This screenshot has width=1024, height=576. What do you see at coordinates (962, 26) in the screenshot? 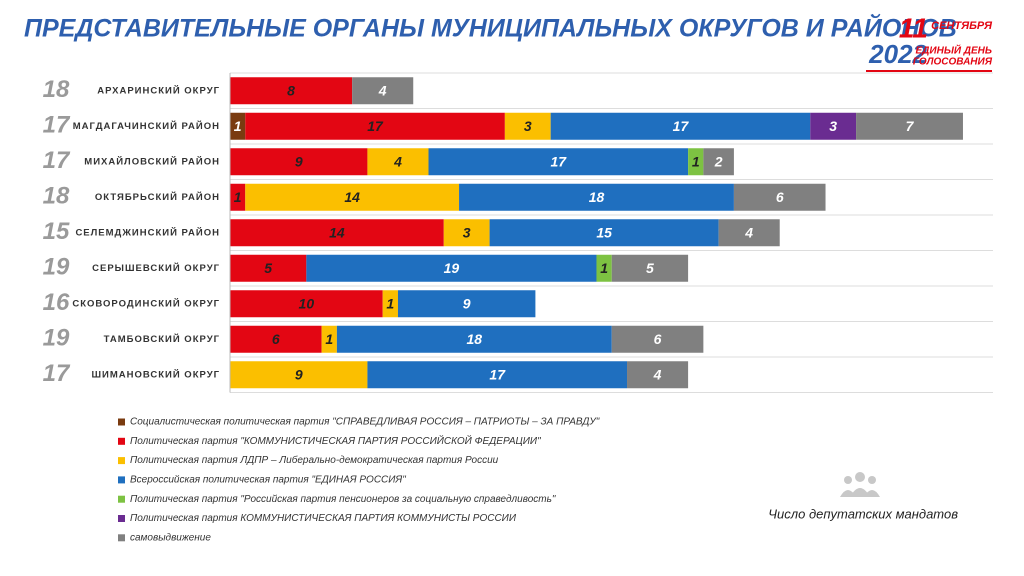
I see `logo-month: СЕНТЯБРЯ` at bounding box center [962, 26].